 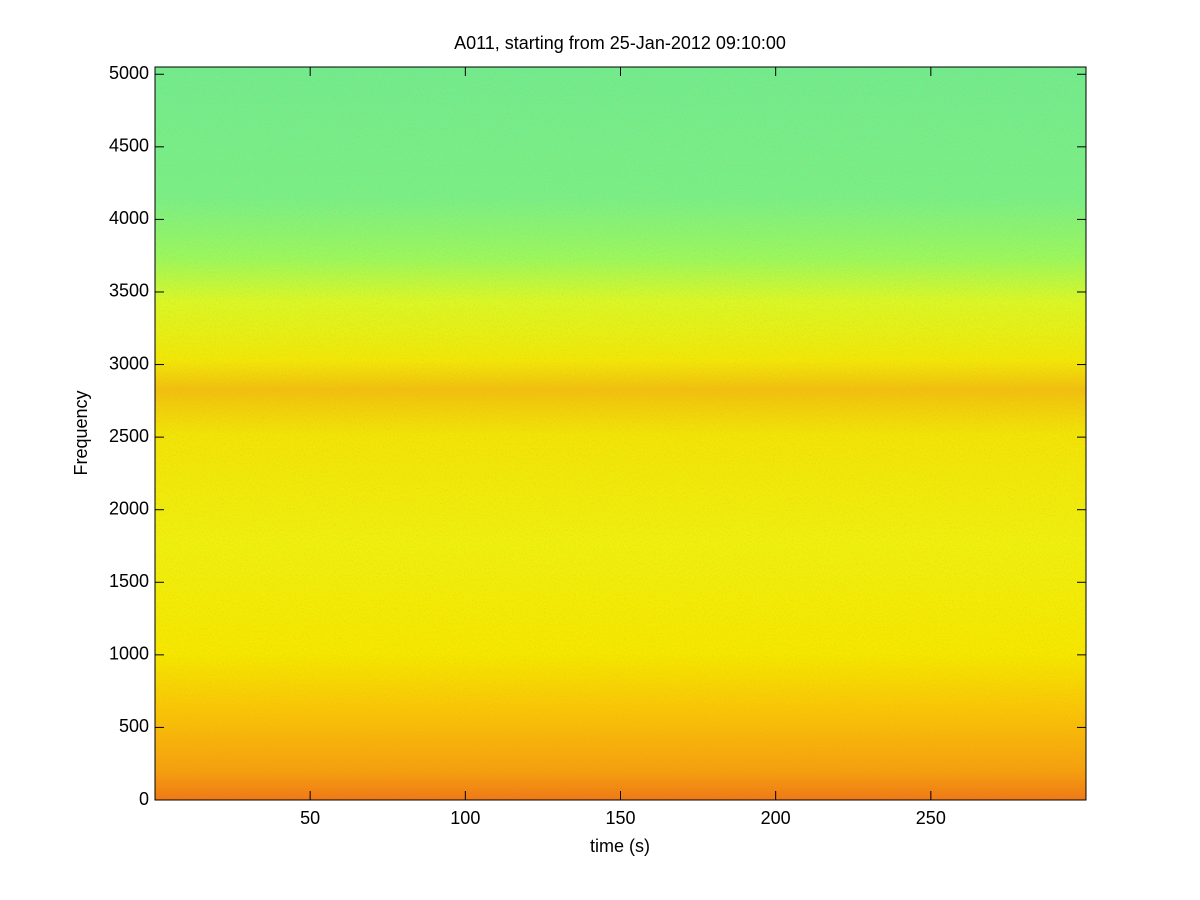 I want to click on y-tick-label: 3500, so click(x=129, y=291).